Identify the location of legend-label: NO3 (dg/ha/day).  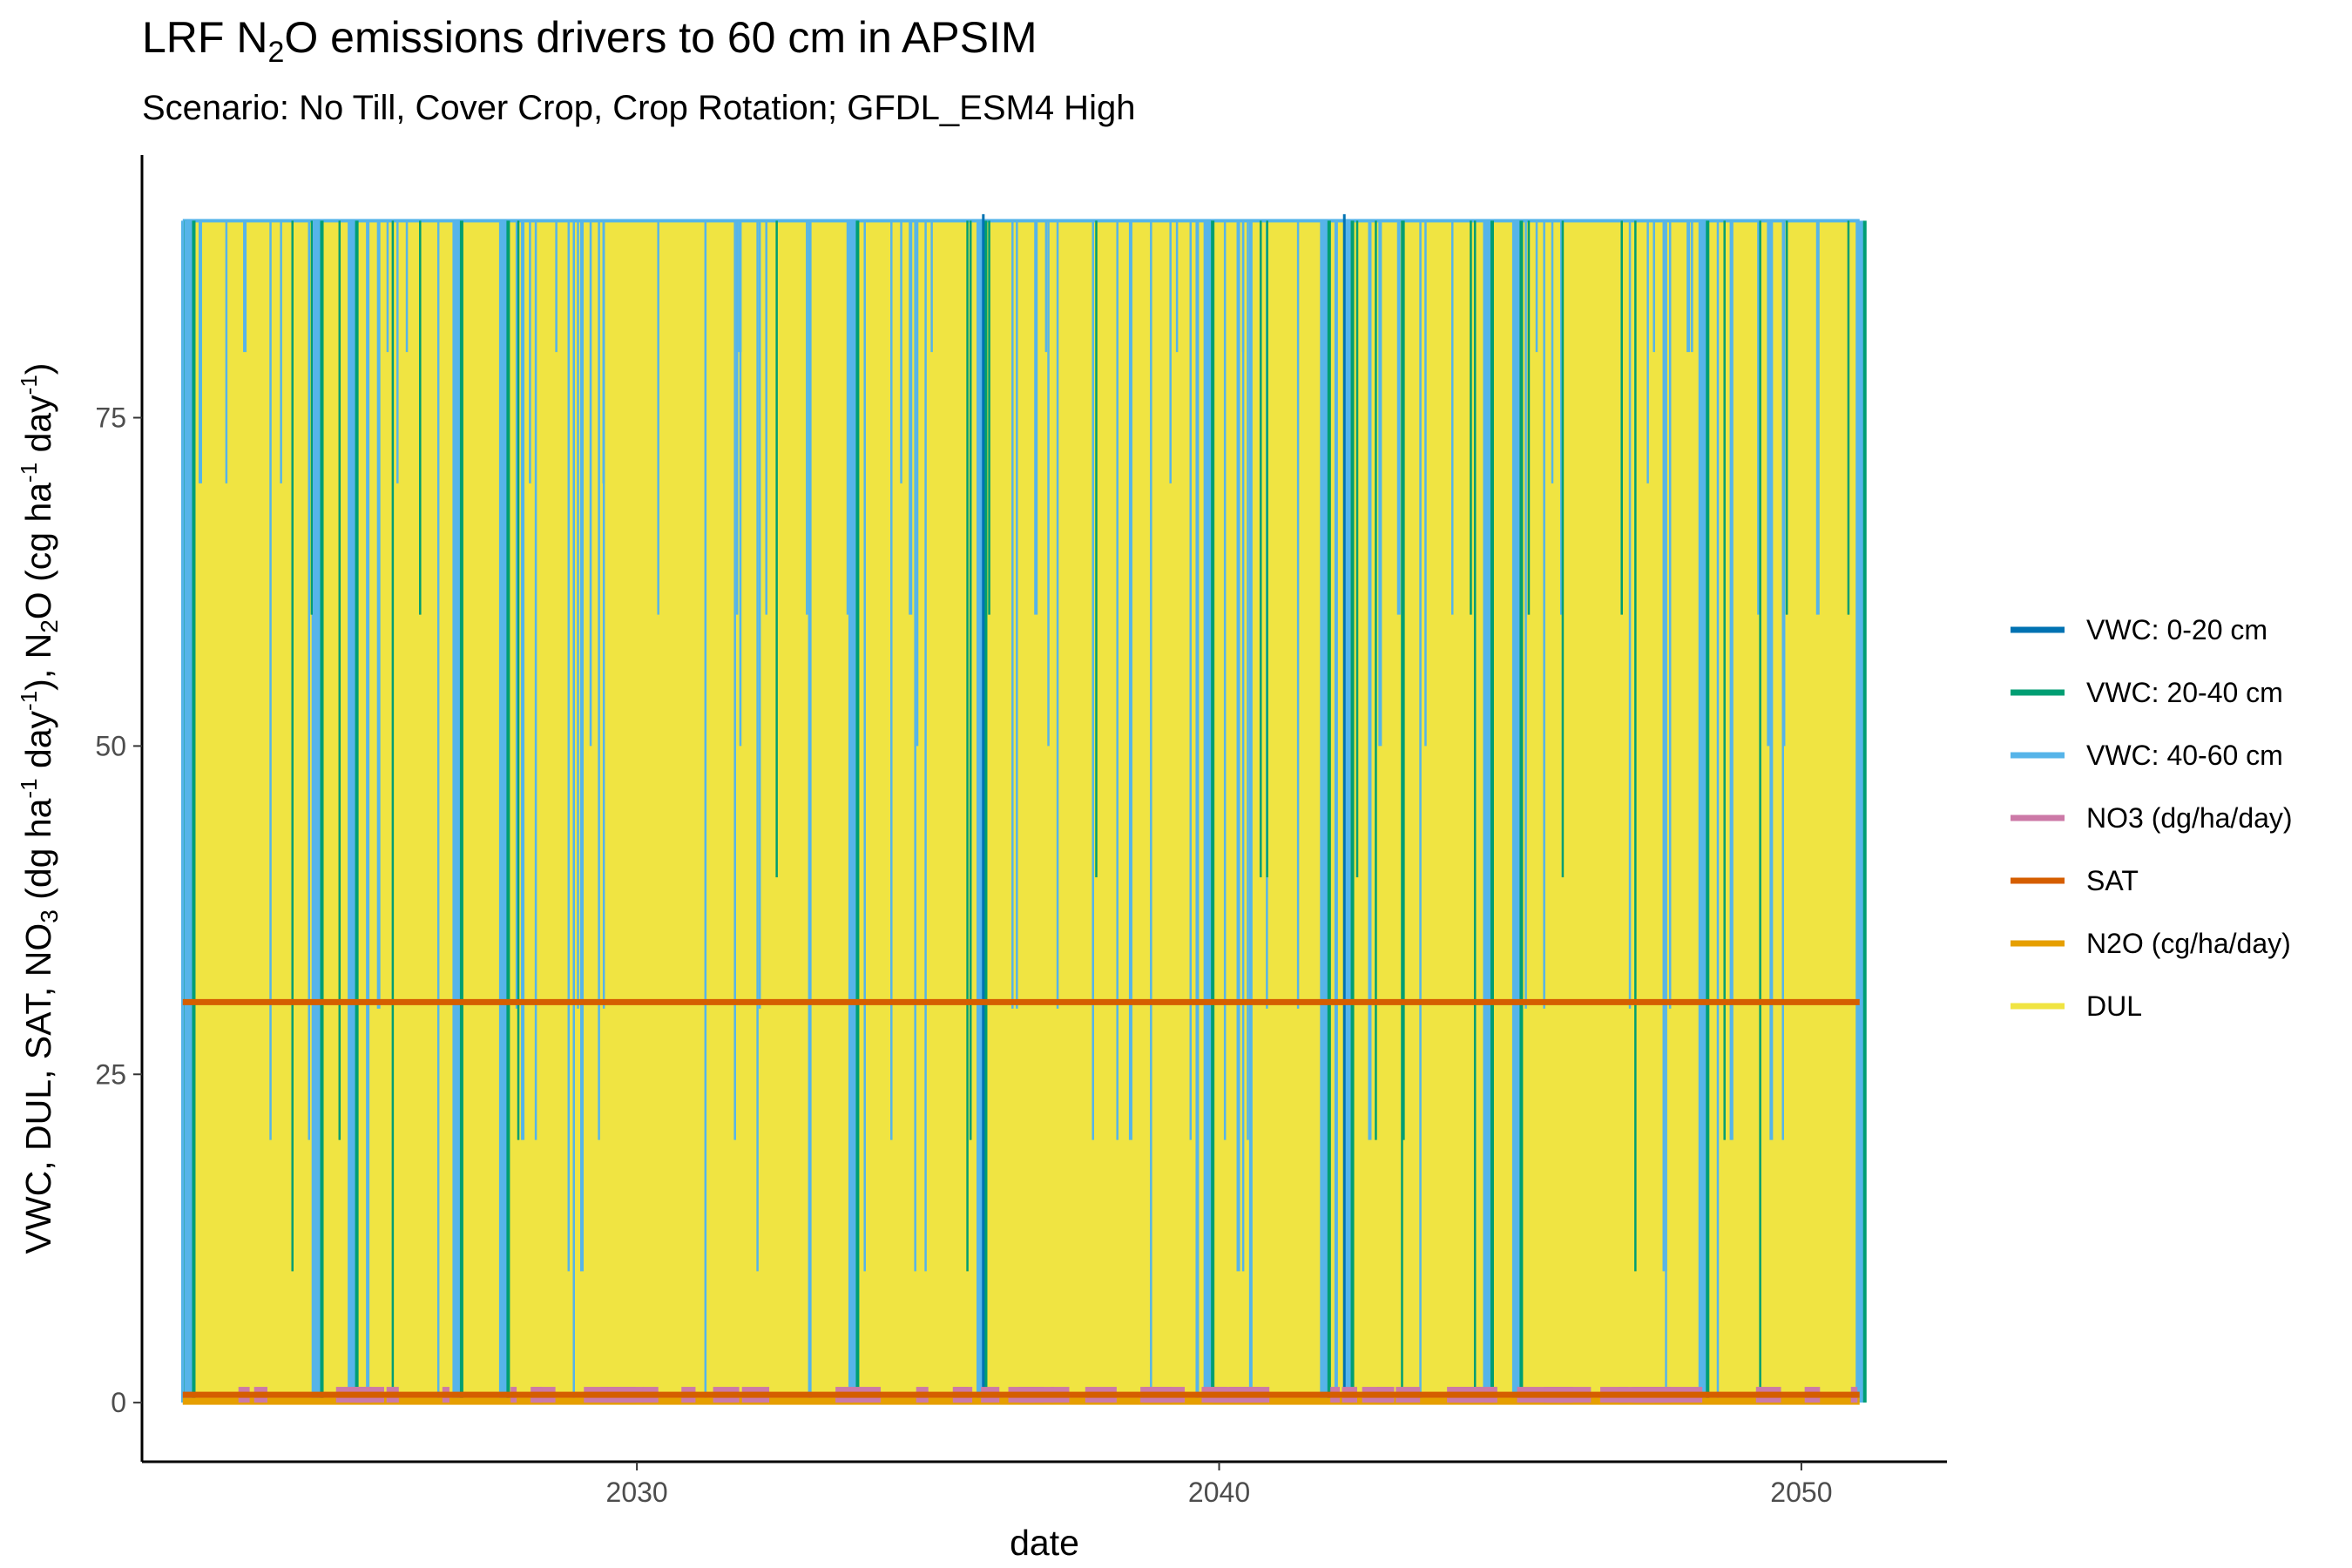
(2190, 818).